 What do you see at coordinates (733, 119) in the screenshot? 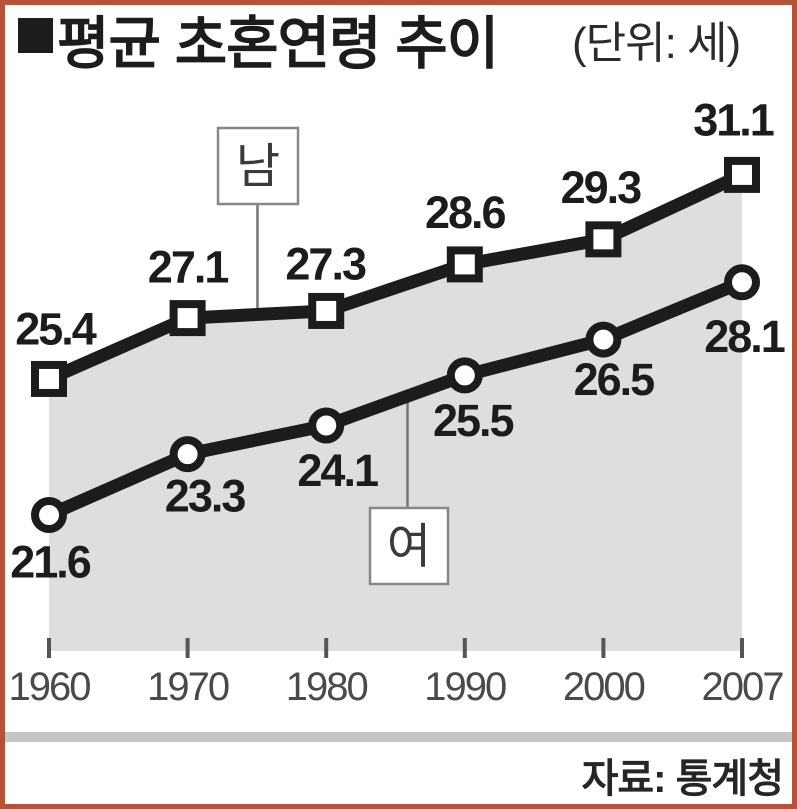
I see `male-value-label: 31.1` at bounding box center [733, 119].